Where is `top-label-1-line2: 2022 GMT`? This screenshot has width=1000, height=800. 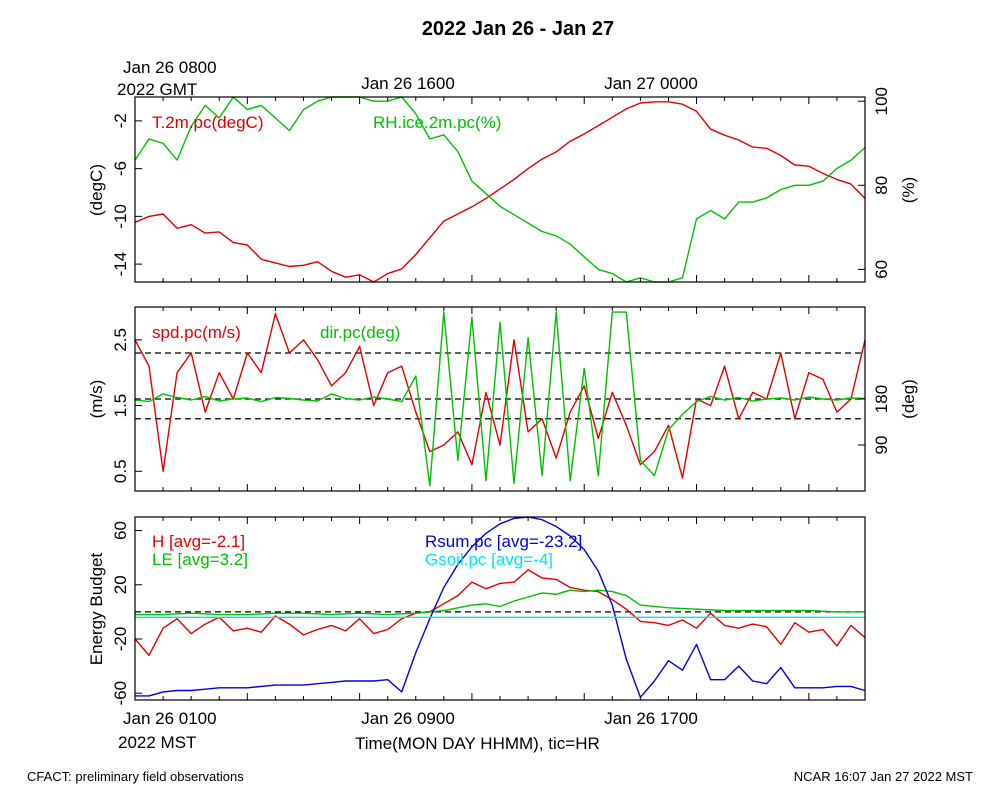 top-label-1-line2: 2022 GMT is located at coordinates (157, 89).